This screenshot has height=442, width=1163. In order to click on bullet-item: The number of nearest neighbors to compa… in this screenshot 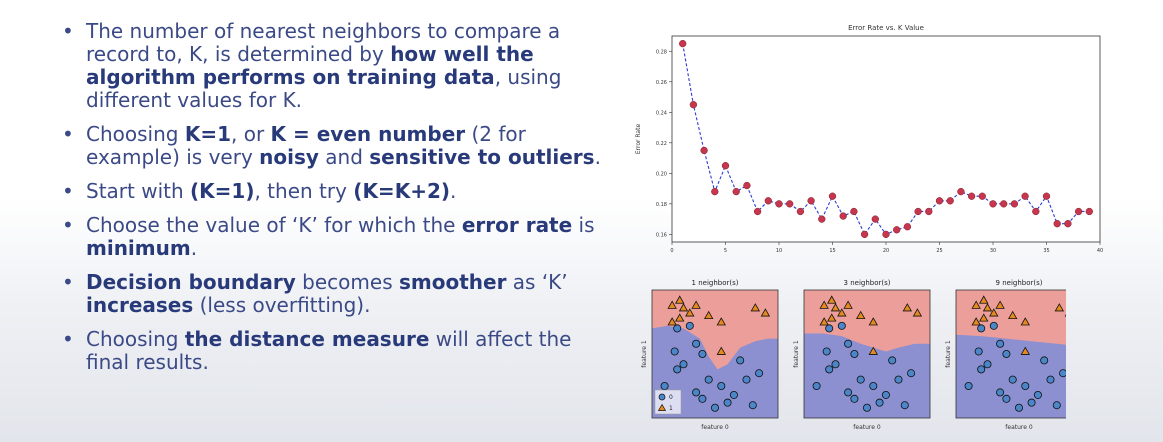, I will do `click(332, 66)`.